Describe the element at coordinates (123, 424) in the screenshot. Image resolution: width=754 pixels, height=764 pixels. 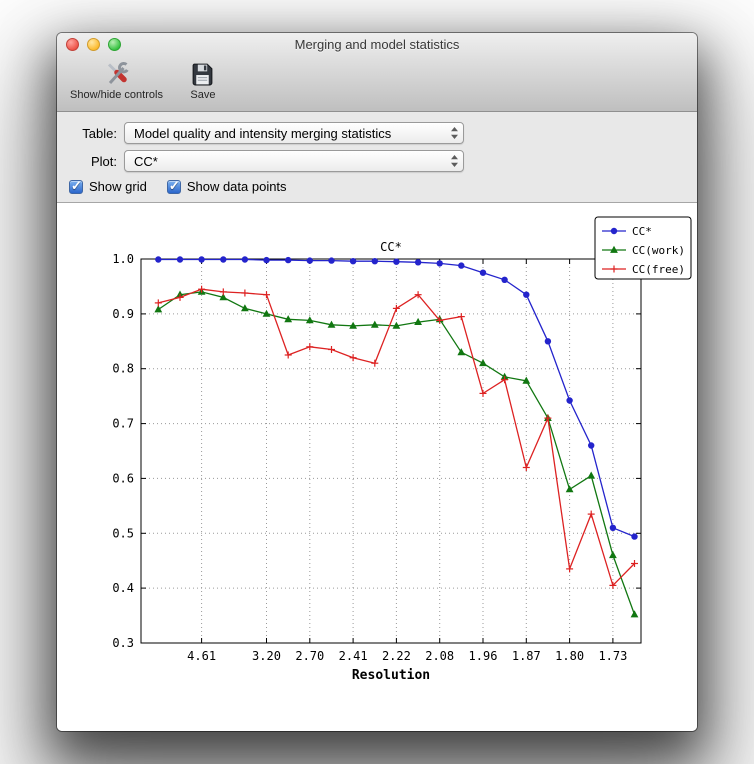
I see `svg-text: 0.7` at that location.